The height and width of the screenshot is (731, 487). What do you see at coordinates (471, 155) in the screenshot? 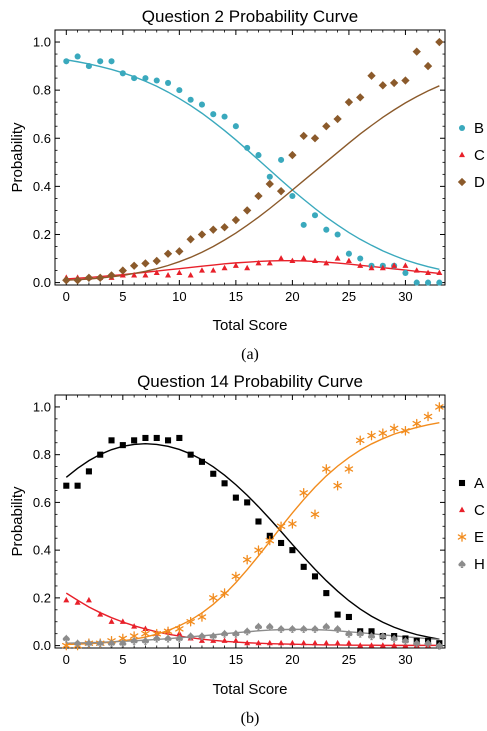
I see `legend: BCD` at bounding box center [471, 155].